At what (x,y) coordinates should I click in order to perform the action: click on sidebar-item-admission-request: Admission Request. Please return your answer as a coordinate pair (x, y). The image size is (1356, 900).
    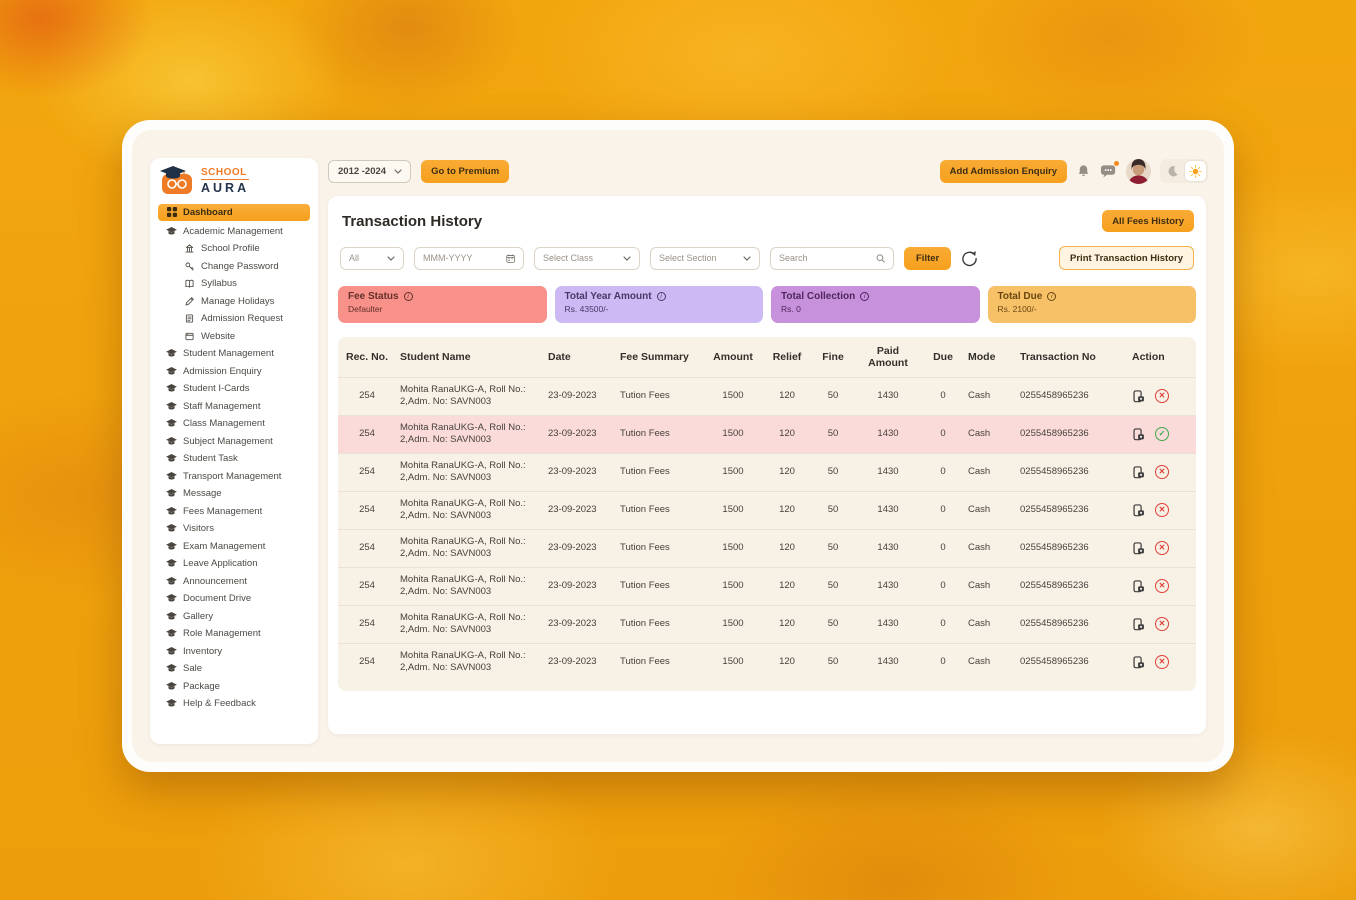
    Looking at the image, I should click on (234, 319).